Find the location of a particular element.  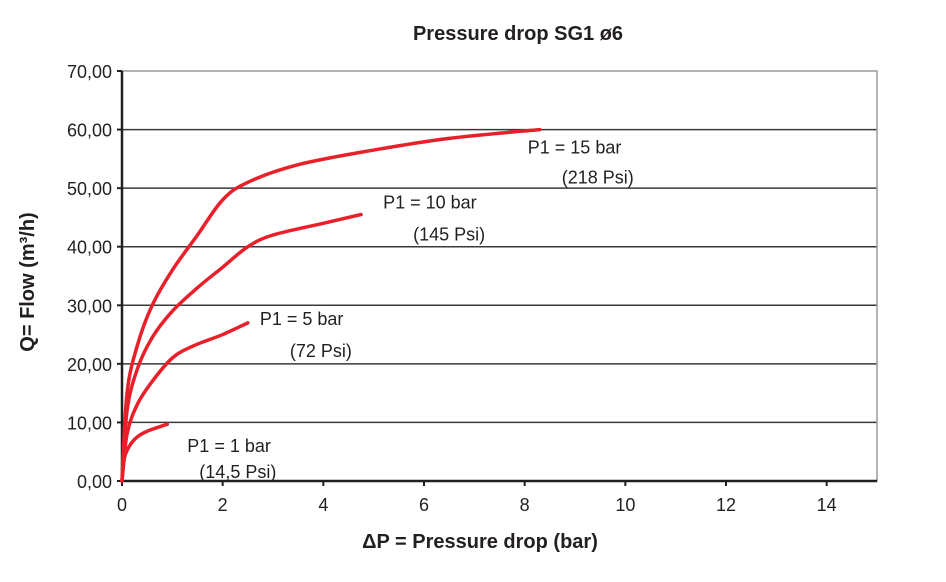

y-tick-label: 0,00 is located at coordinates (94, 482).